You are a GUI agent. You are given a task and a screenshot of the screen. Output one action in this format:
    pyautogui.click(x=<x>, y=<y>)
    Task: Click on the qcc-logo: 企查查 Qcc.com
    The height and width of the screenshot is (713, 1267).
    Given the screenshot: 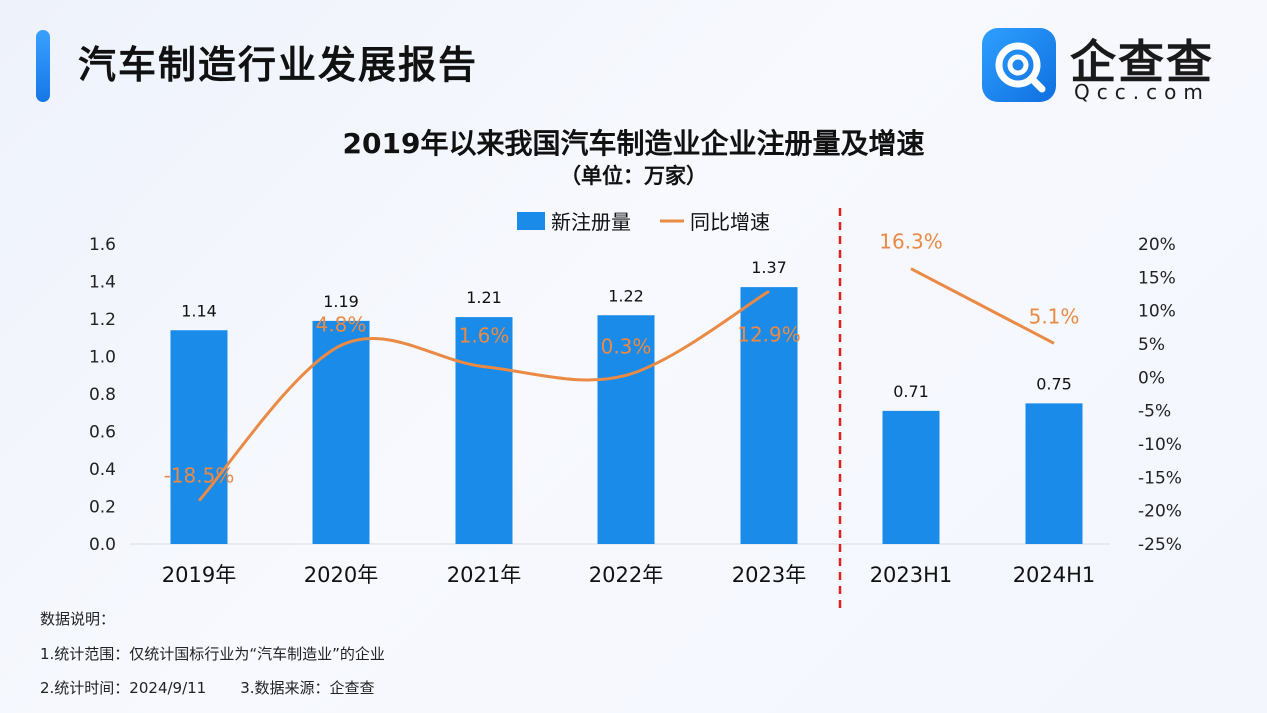 What is the action you would take?
    pyautogui.click(x=1107, y=67)
    